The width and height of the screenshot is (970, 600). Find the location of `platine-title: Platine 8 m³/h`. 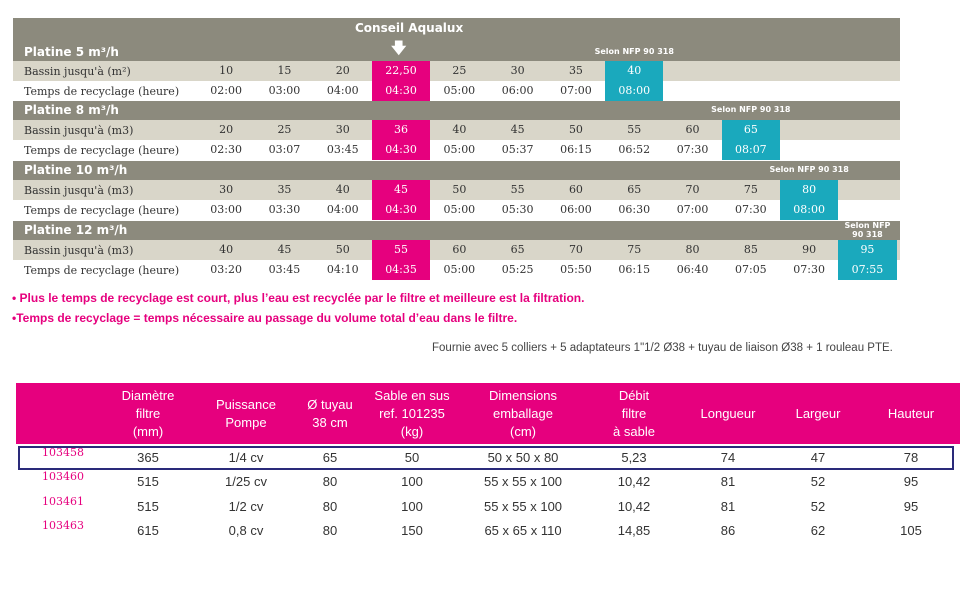

platine-title: Platine 8 m³/h is located at coordinates (71, 110).